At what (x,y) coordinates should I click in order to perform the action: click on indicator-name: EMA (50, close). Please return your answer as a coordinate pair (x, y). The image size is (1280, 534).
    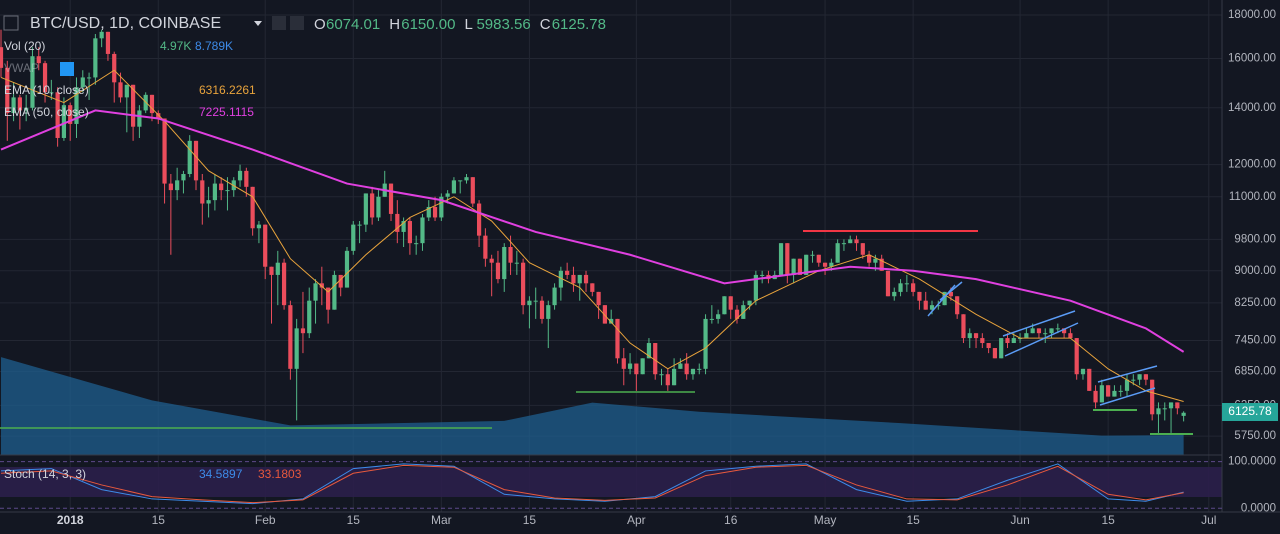
    Looking at the image, I should click on (46, 112).